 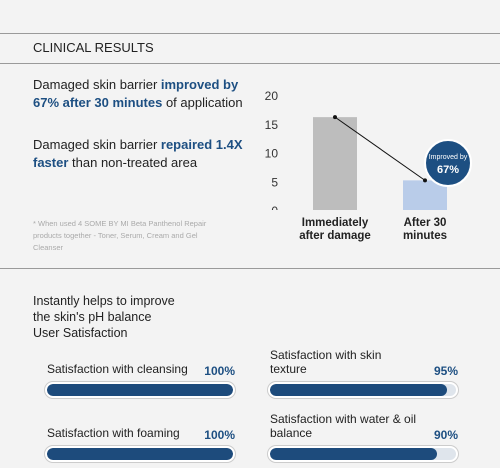 What do you see at coordinates (272, 125) in the screenshot?
I see `y-tick-label: 15` at bounding box center [272, 125].